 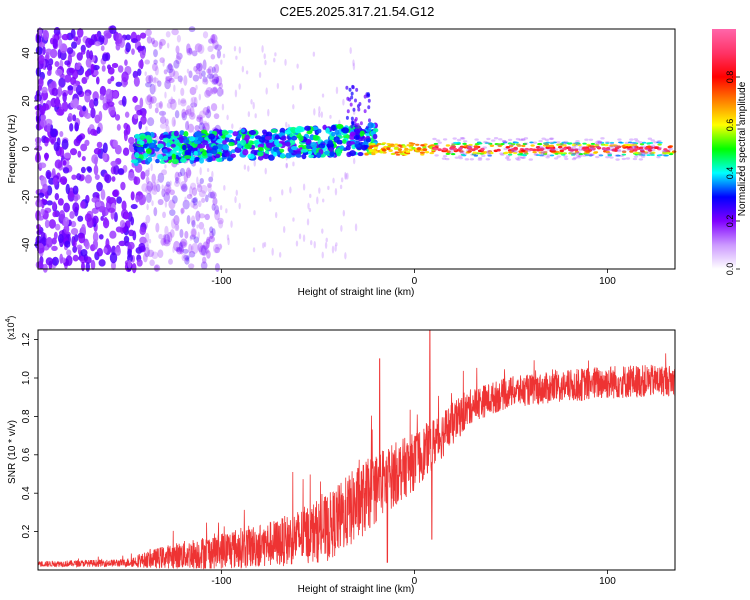 What do you see at coordinates (12, 452) in the screenshot?
I see `snr-ylabel: SNR (10 * v/v)` at bounding box center [12, 452].